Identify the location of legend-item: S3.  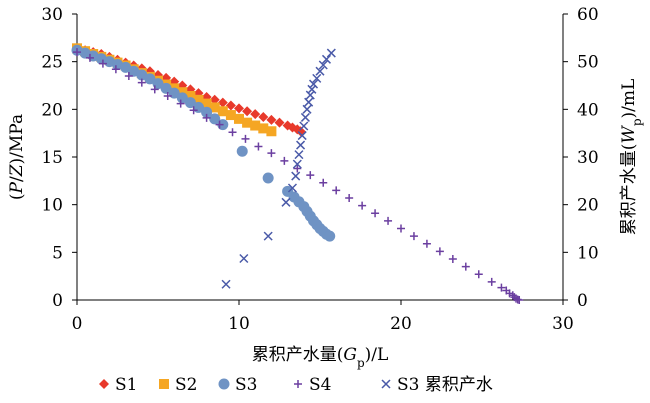
(237, 385).